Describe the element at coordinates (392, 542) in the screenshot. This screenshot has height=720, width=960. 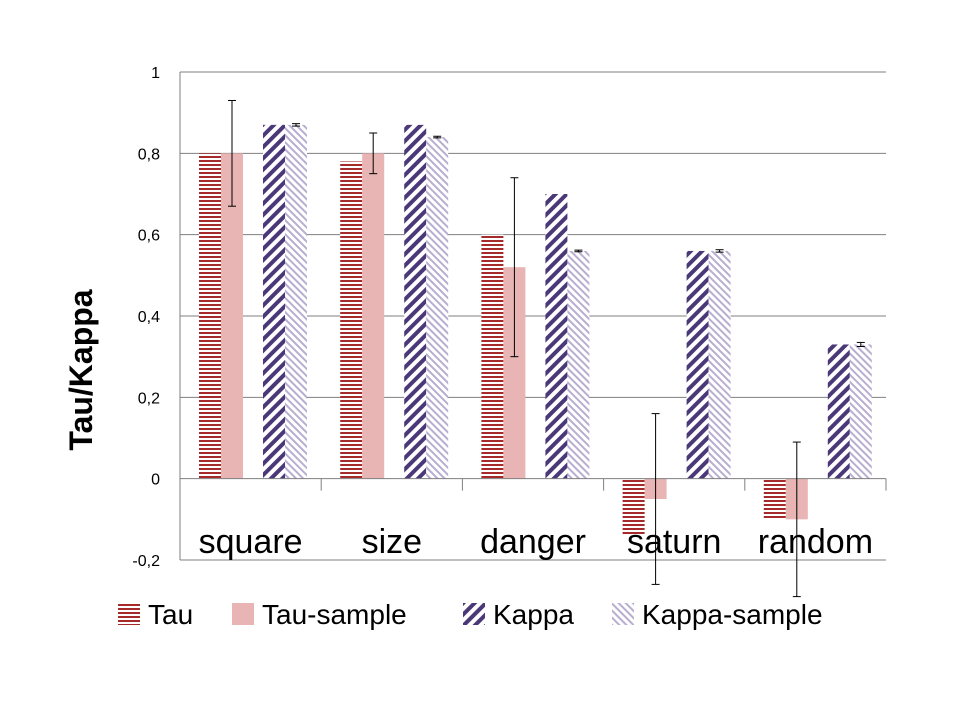
I see `category-label: size` at that location.